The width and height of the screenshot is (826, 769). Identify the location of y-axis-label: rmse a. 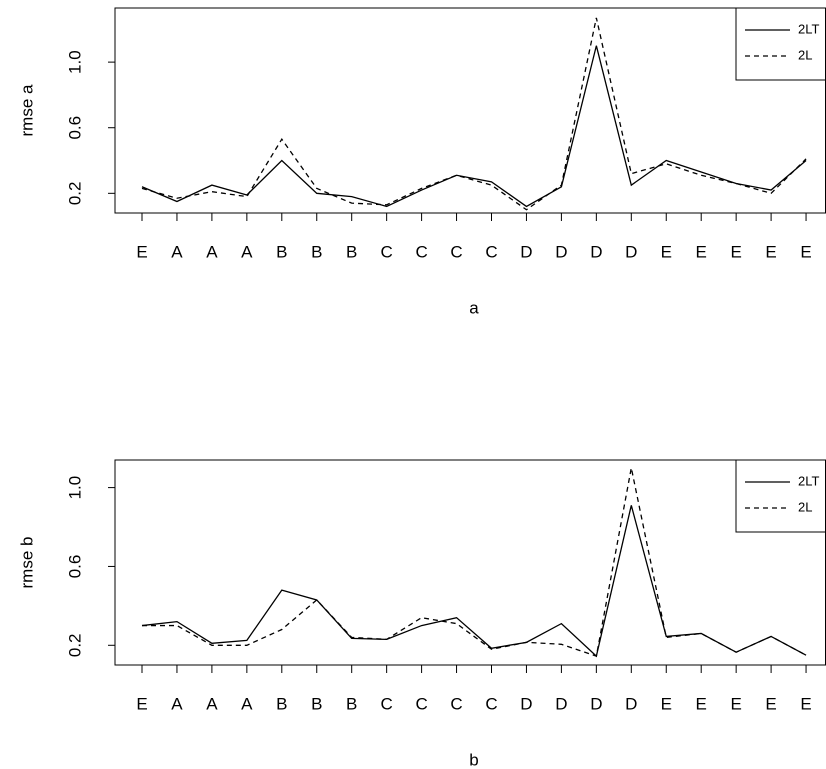
(26, 110).